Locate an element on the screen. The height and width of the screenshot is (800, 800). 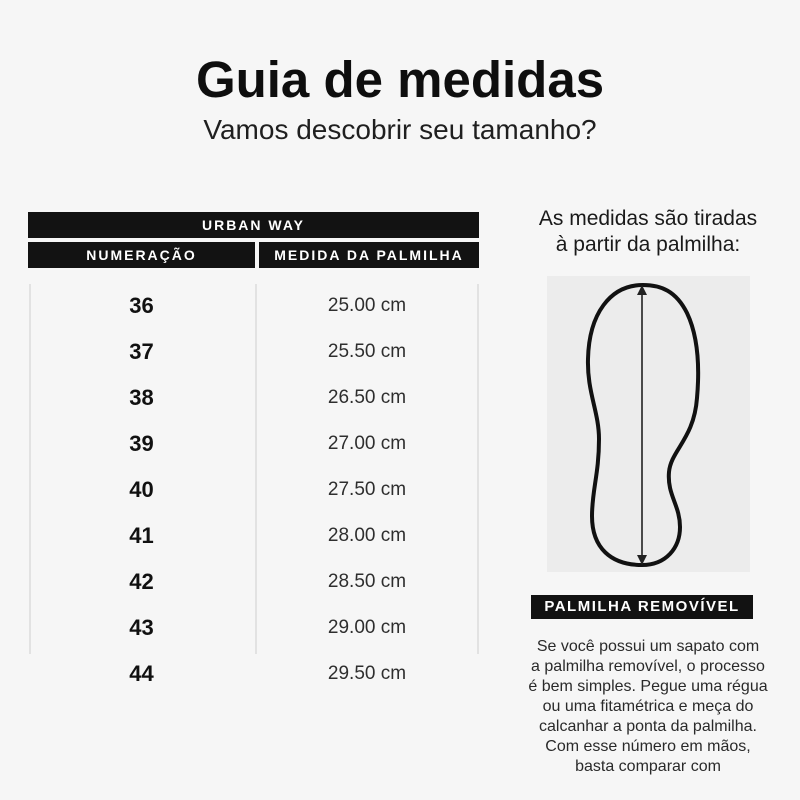
brand-header: URBAN WAY is located at coordinates (253, 225).